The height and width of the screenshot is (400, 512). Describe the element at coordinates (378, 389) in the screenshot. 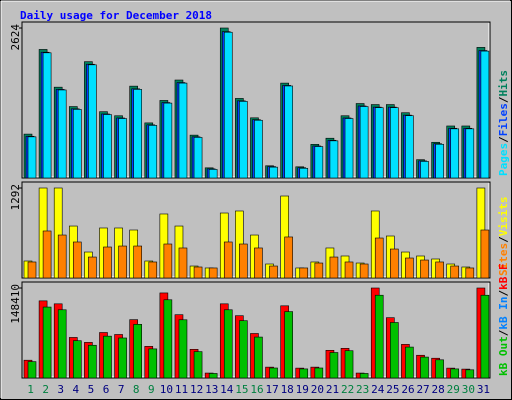

I see `x-tick-label: 24` at that location.